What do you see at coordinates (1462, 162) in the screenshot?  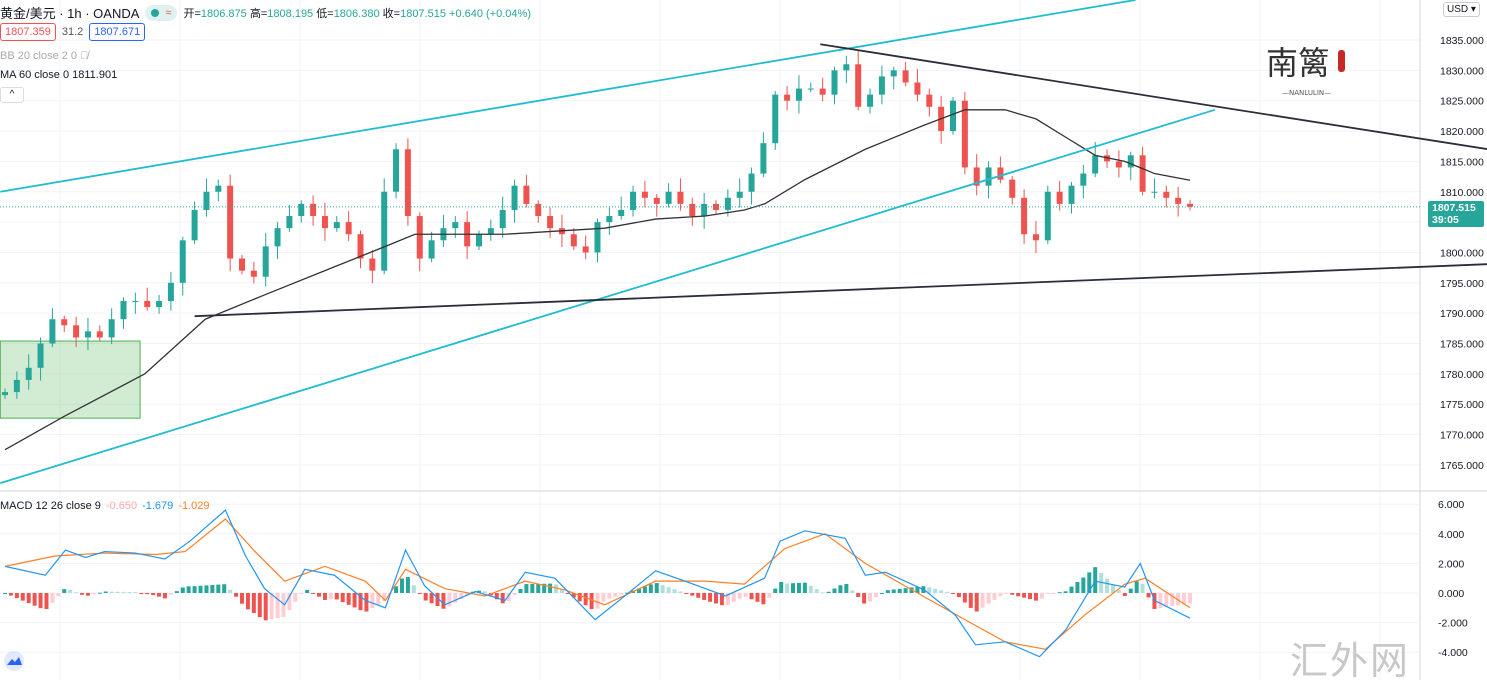 I see `price-tick-label: 1815.000` at bounding box center [1462, 162].